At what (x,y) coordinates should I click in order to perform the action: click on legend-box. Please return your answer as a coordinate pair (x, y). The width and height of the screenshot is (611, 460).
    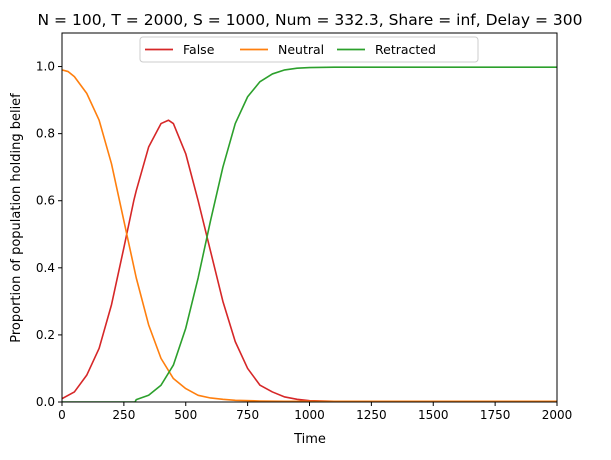
    Looking at the image, I should click on (309, 49).